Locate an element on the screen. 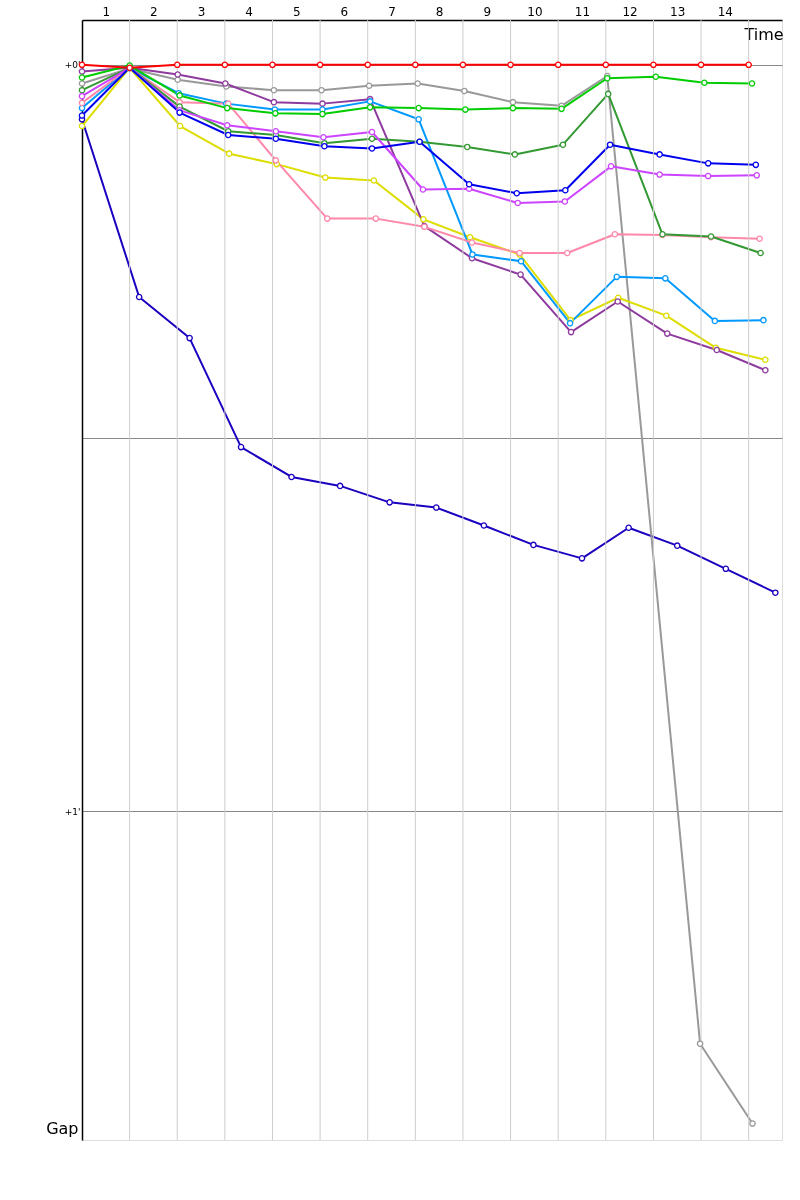  y-tick-label: +1' is located at coordinates (72, 811).